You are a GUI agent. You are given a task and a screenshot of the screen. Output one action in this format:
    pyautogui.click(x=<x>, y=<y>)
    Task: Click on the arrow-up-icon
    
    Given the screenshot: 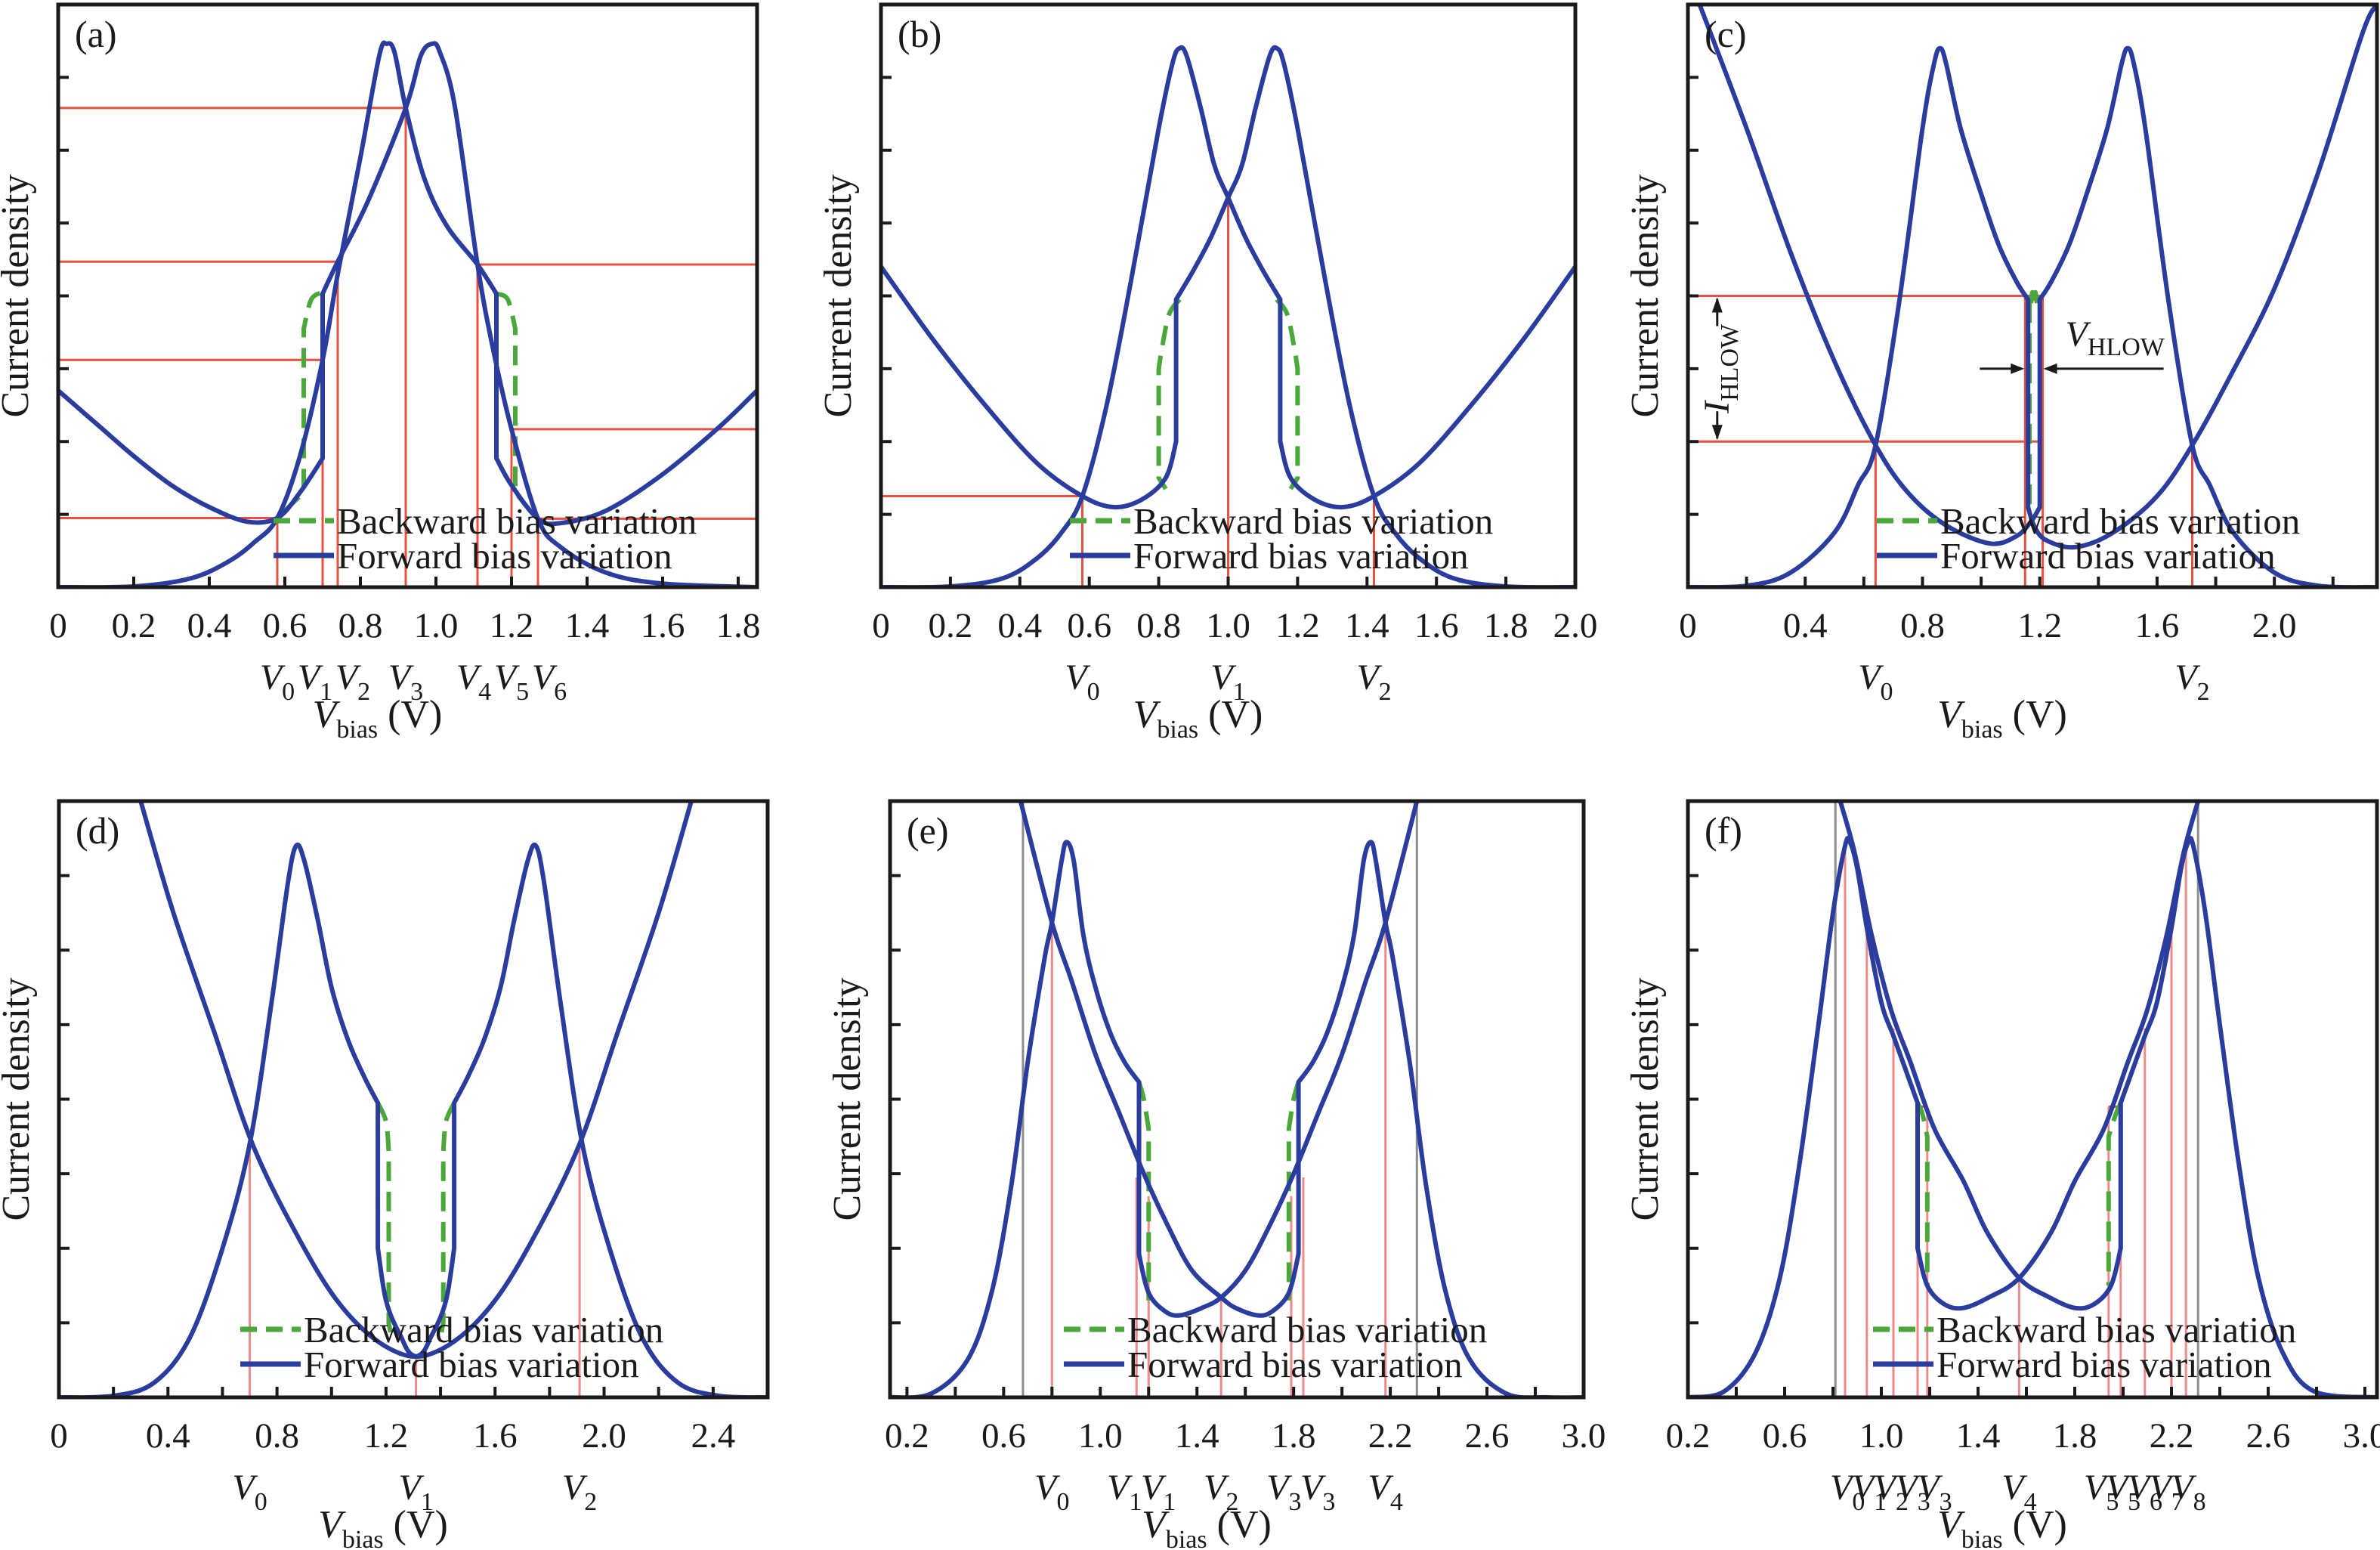 What is the action you would take?
    pyautogui.click(x=1717, y=305)
    